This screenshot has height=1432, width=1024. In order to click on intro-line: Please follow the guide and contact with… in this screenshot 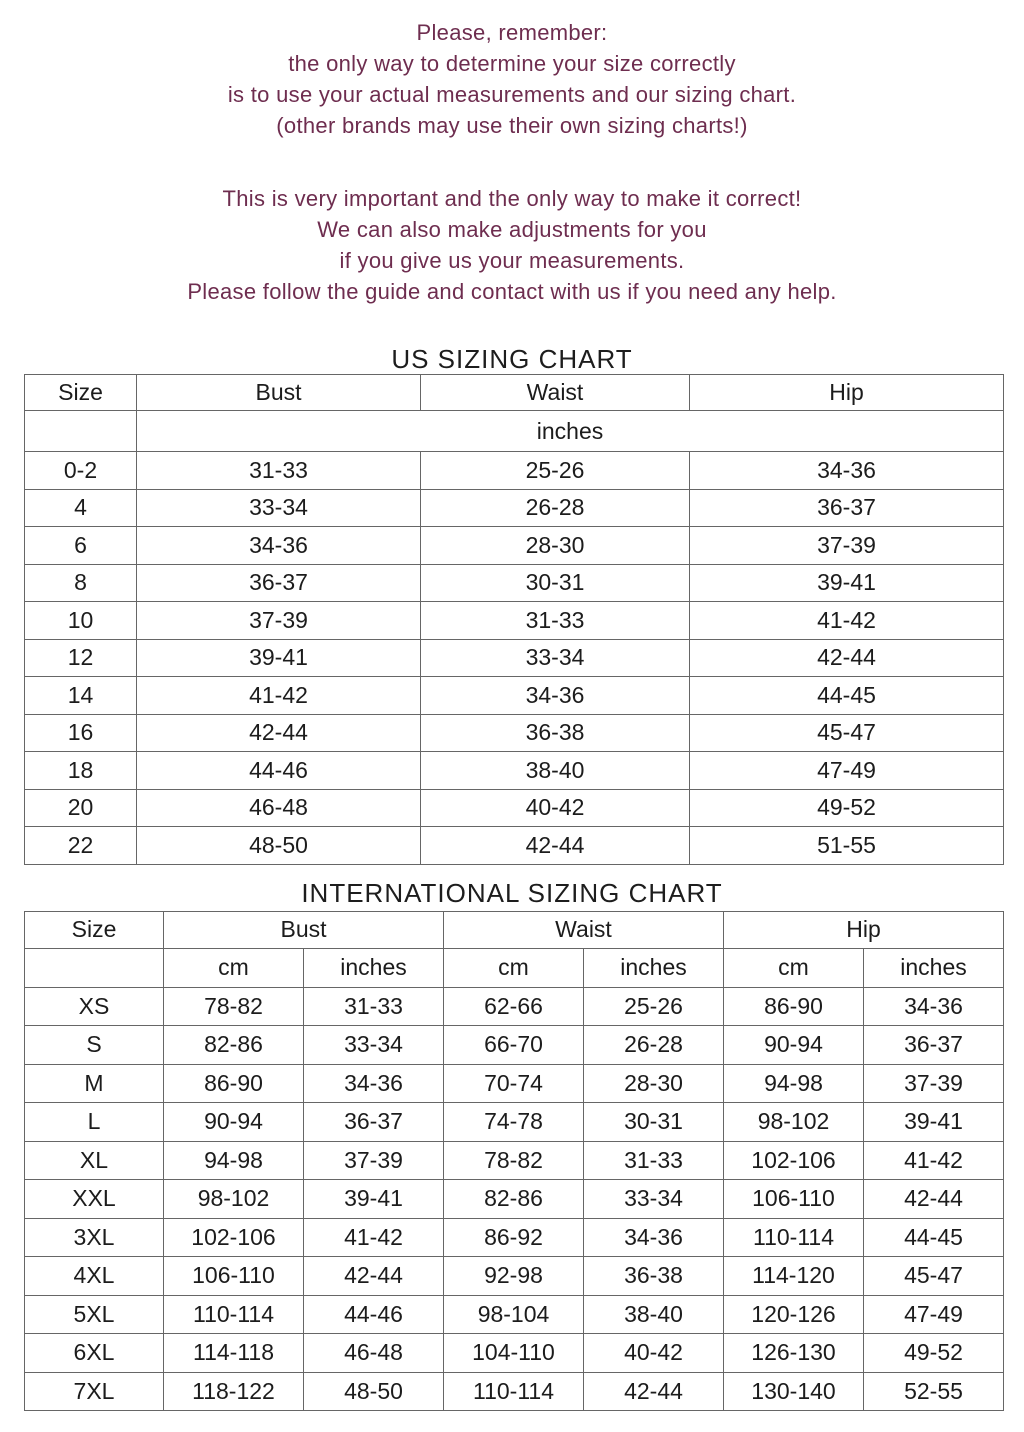, I will do `click(512, 291)`.